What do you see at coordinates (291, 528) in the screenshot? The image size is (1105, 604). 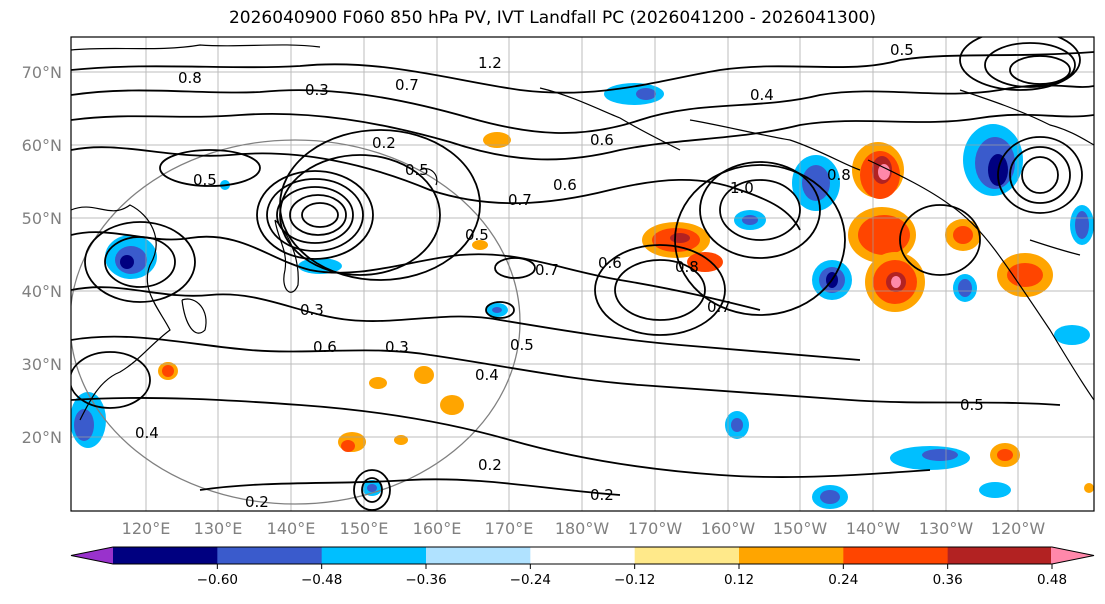 I see `lon-label: 140°E` at bounding box center [291, 528].